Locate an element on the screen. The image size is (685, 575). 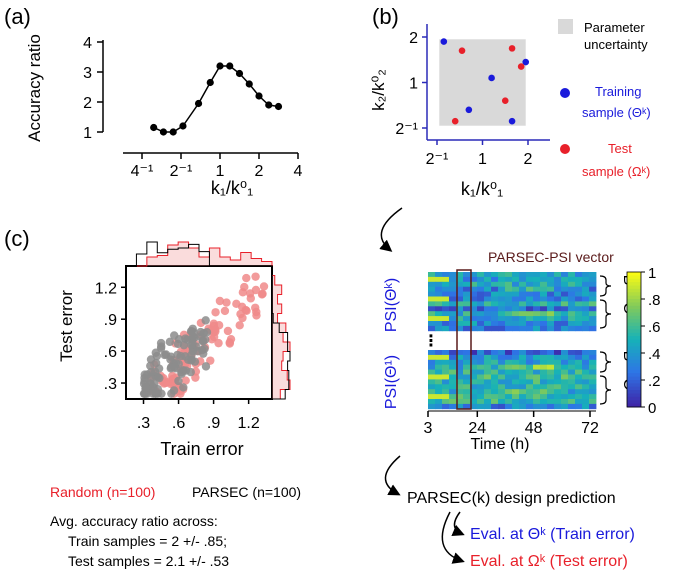
colorbar-tick-label: 1 is located at coordinates (652, 273).